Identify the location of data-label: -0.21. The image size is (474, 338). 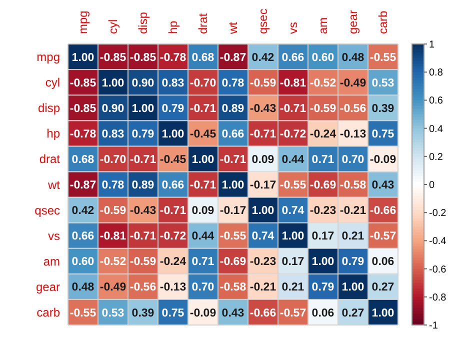
(353, 211).